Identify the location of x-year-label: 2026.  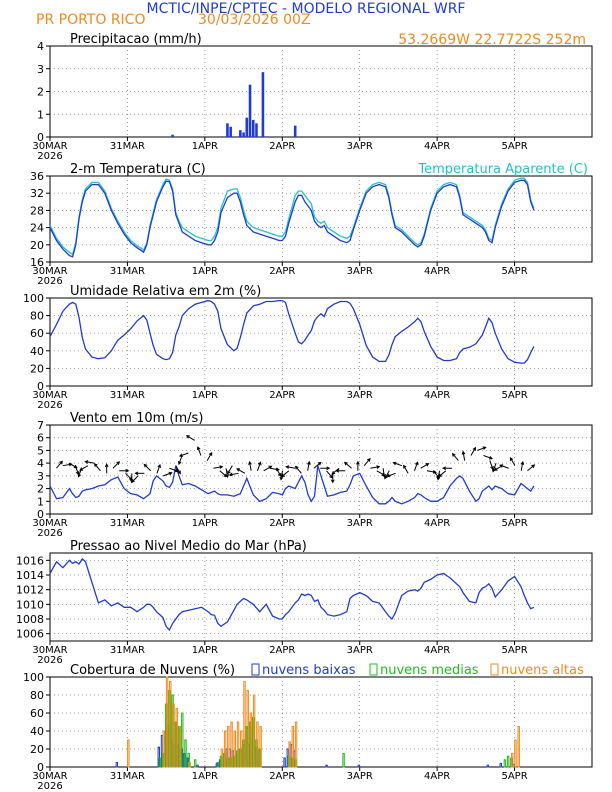
(49, 786).